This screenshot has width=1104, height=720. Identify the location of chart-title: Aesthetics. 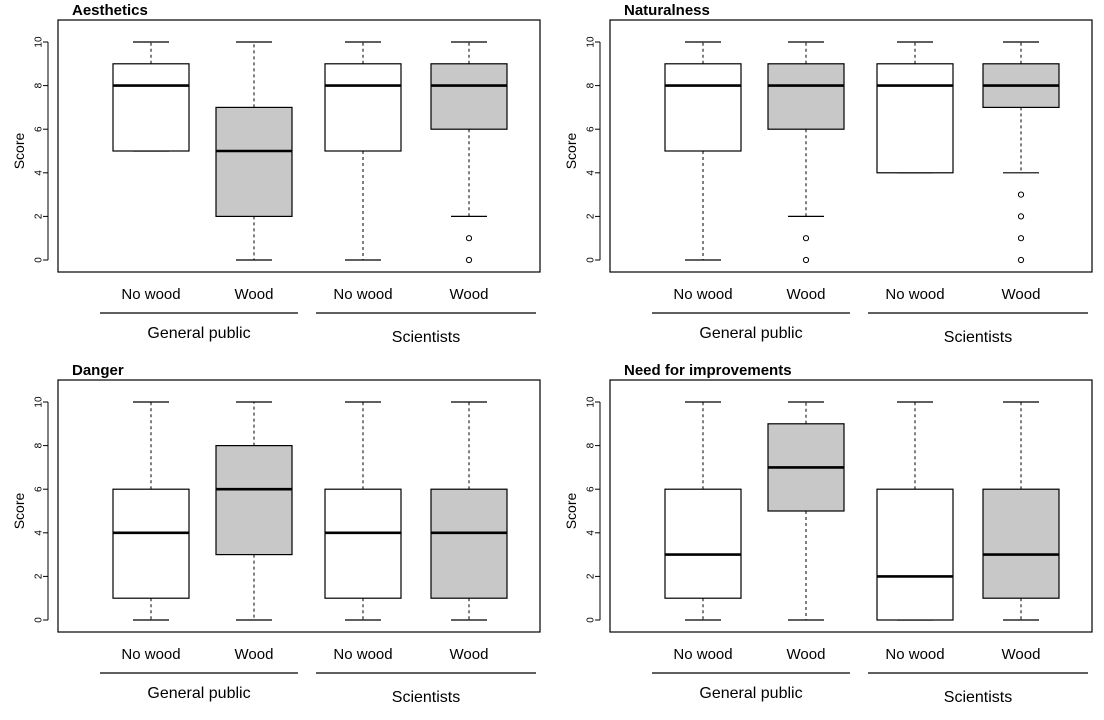
(110, 10).